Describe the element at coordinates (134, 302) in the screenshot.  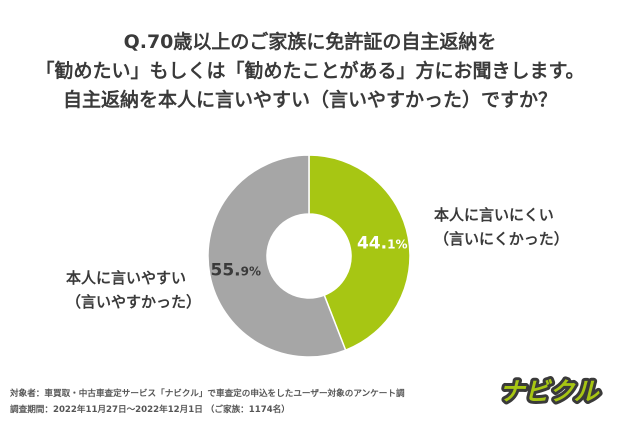
I see `label-easy-to-say-line-2: （言いやすかった）` at that location.